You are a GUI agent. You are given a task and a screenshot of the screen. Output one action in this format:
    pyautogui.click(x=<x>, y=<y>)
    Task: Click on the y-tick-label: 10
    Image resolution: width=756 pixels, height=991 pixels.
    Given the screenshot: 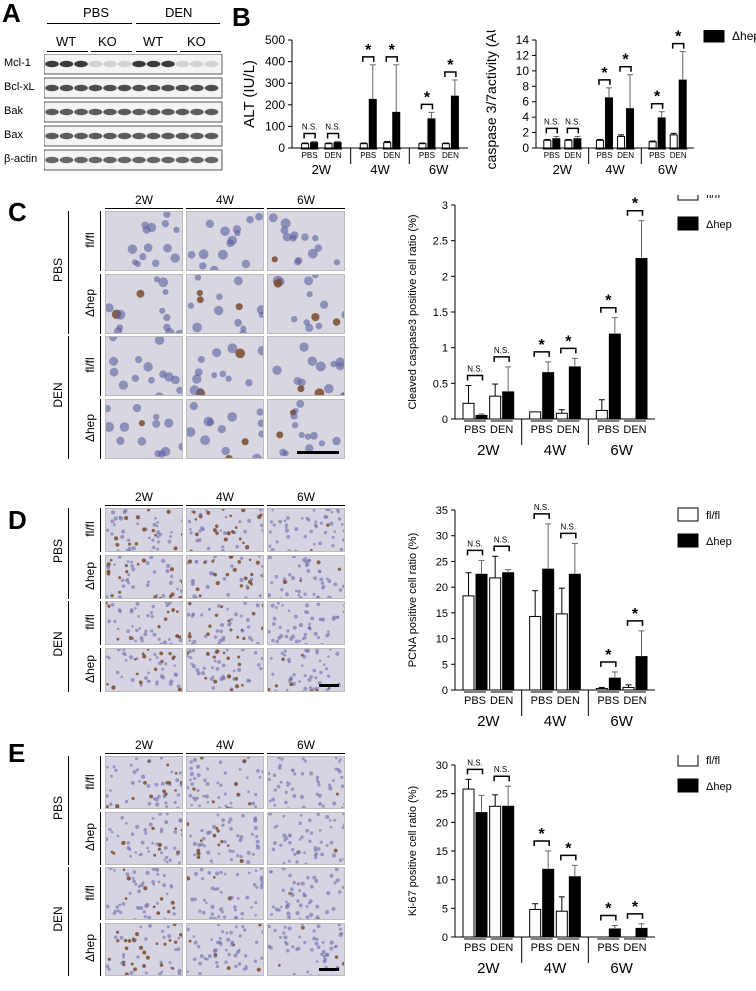 What is the action you would take?
    pyautogui.click(x=442, y=881)
    